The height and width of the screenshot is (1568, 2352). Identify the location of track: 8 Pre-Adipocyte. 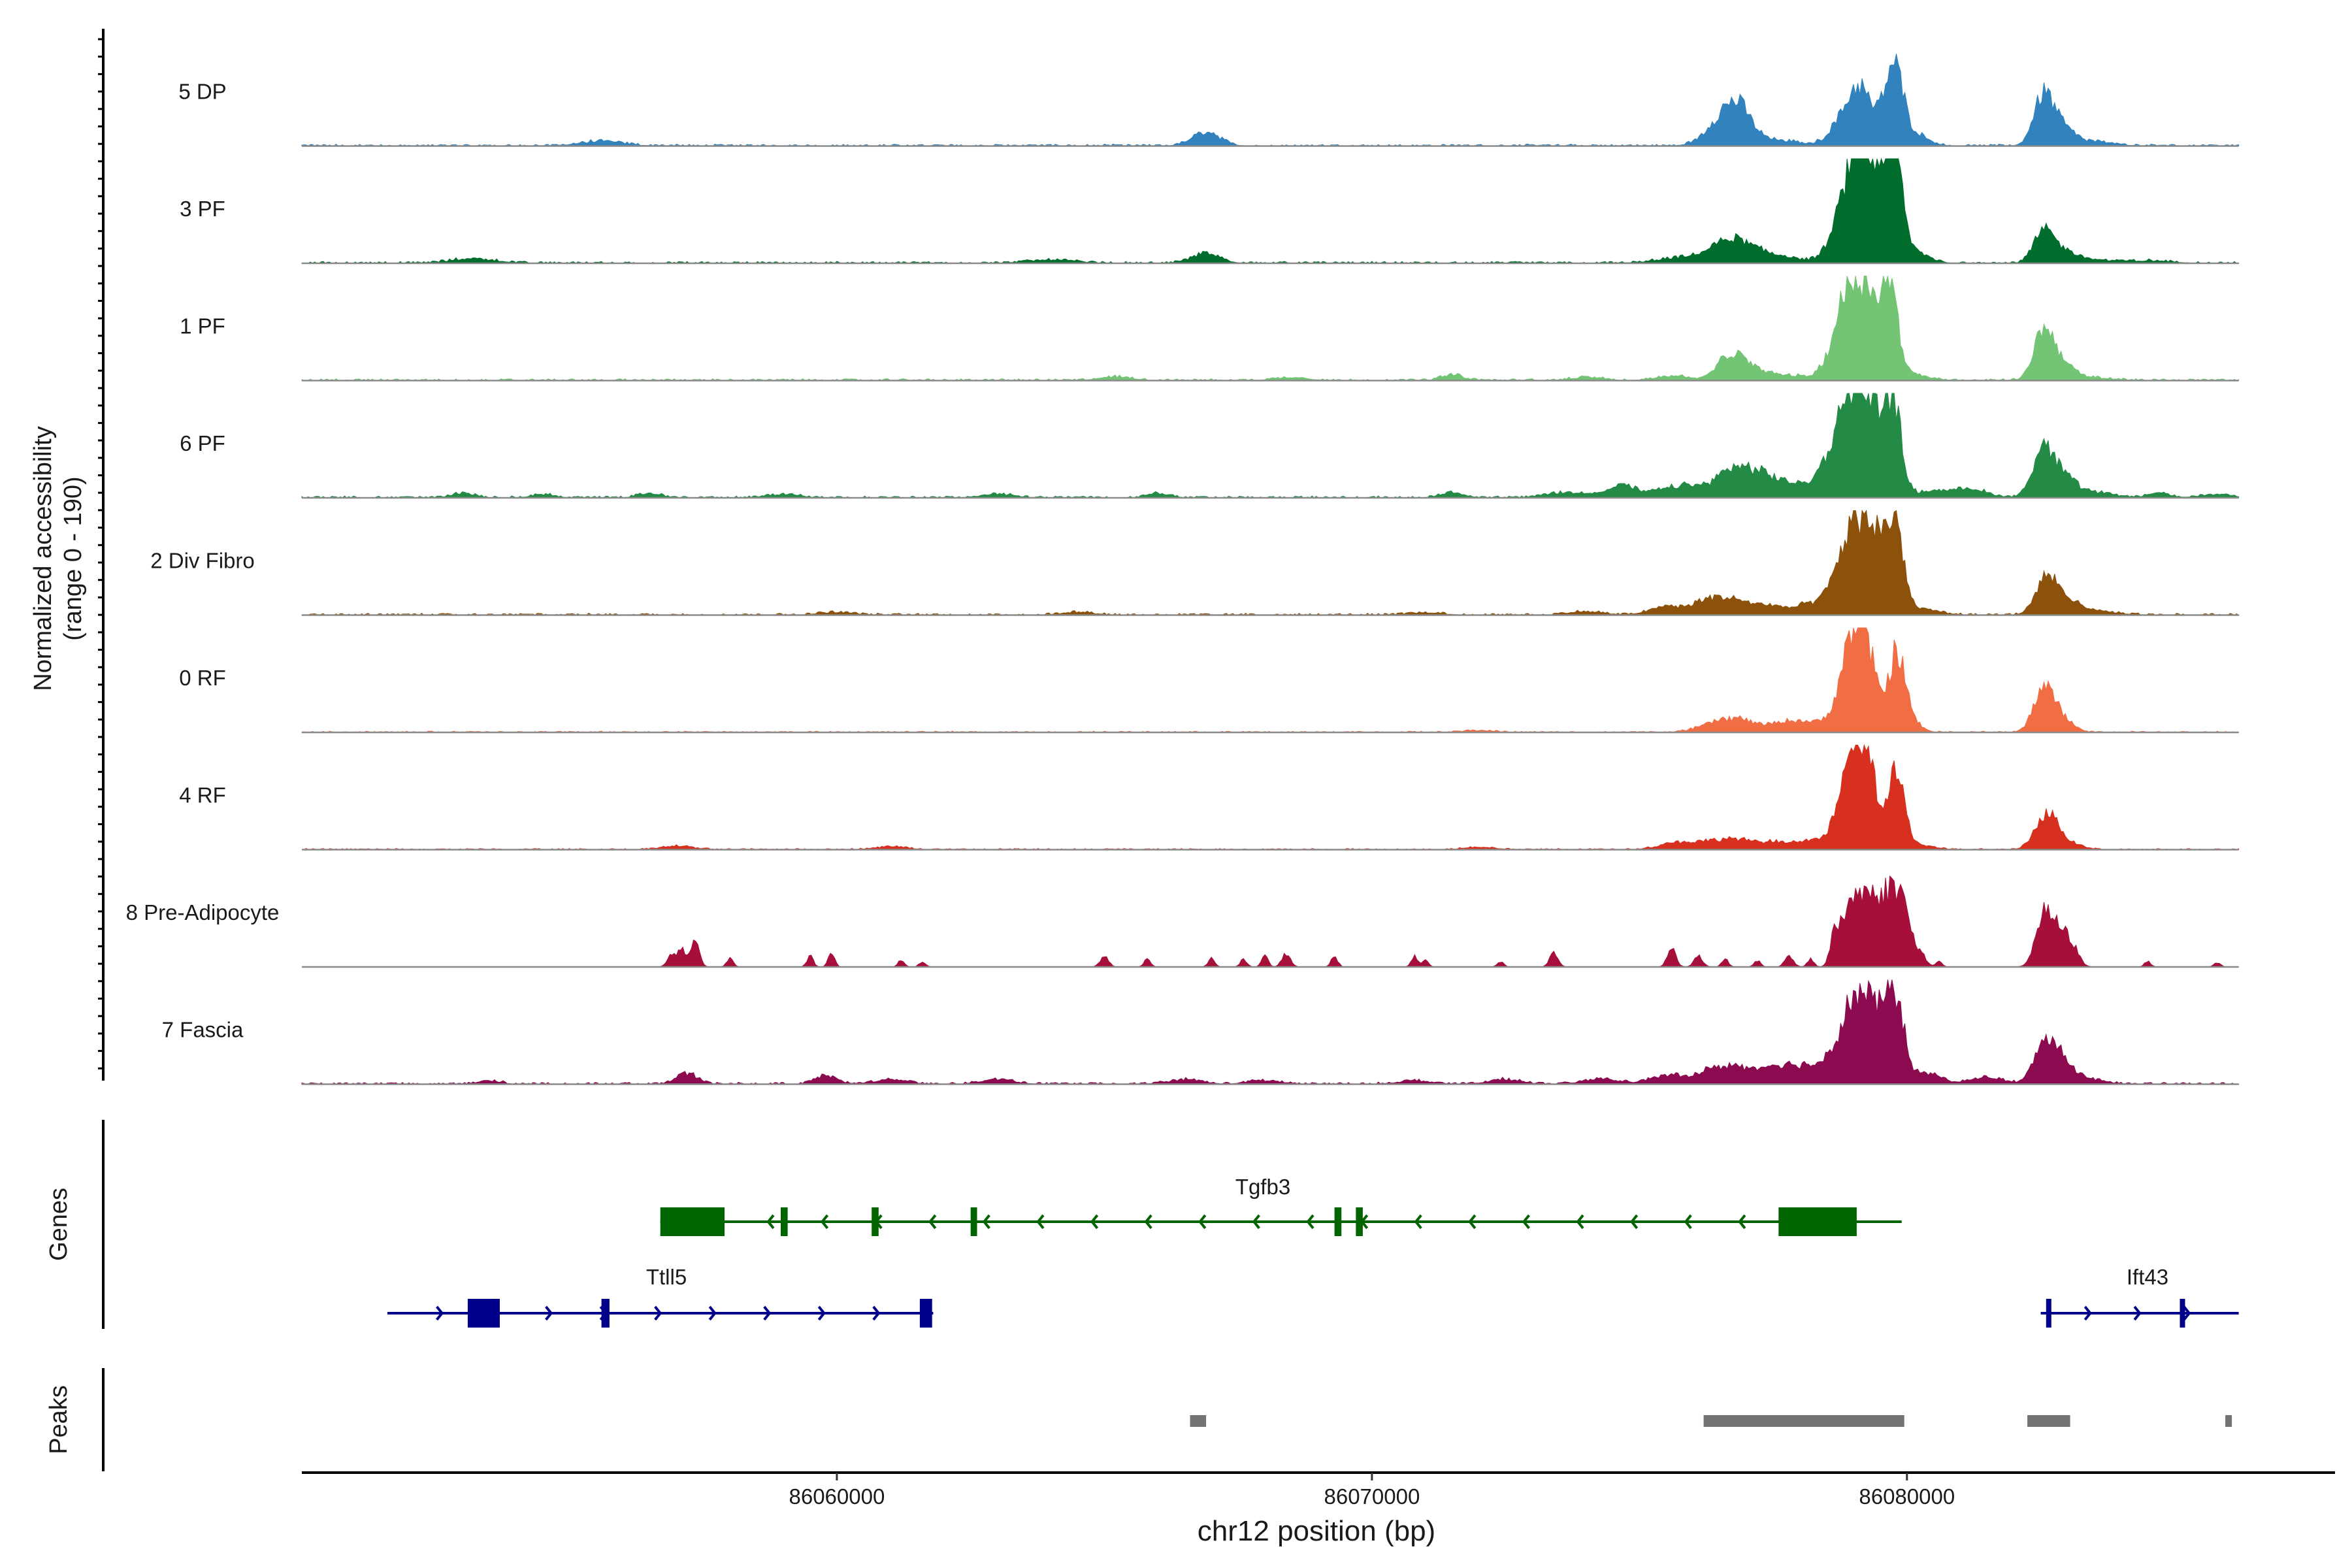
(1182, 921).